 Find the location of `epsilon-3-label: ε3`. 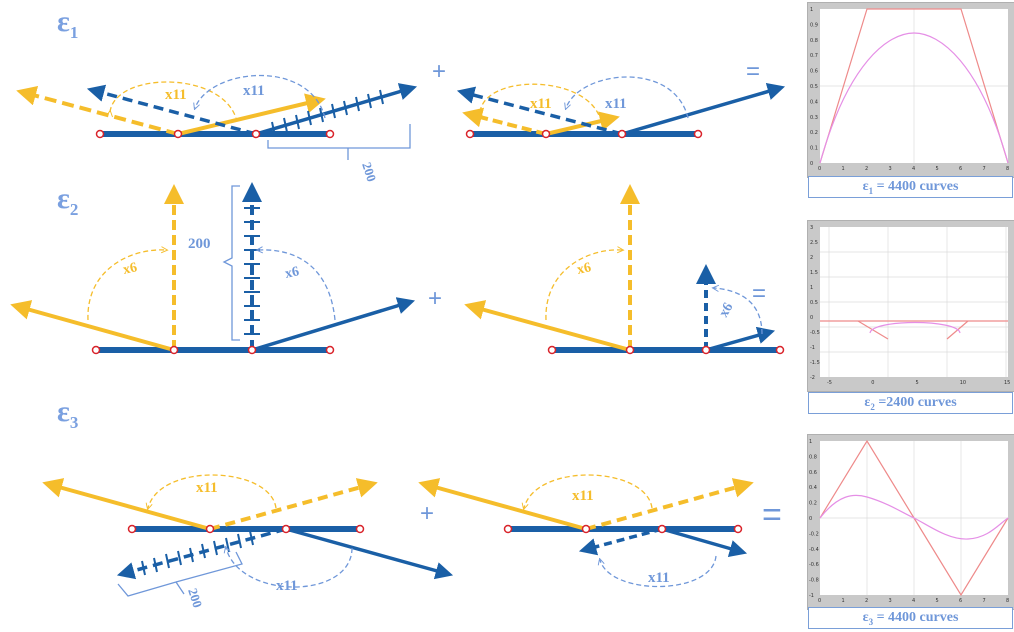

epsilon-3-label: ε3 is located at coordinates (68, 413).